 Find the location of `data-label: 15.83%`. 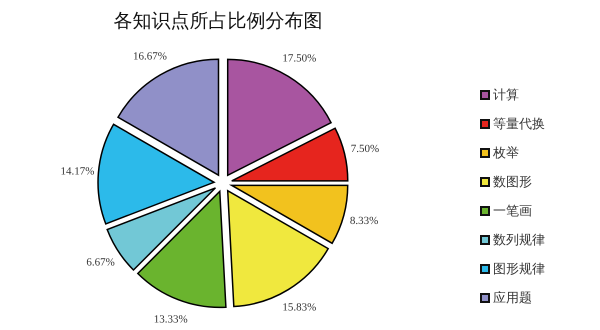

data-label: 15.83% is located at coordinates (299, 307).